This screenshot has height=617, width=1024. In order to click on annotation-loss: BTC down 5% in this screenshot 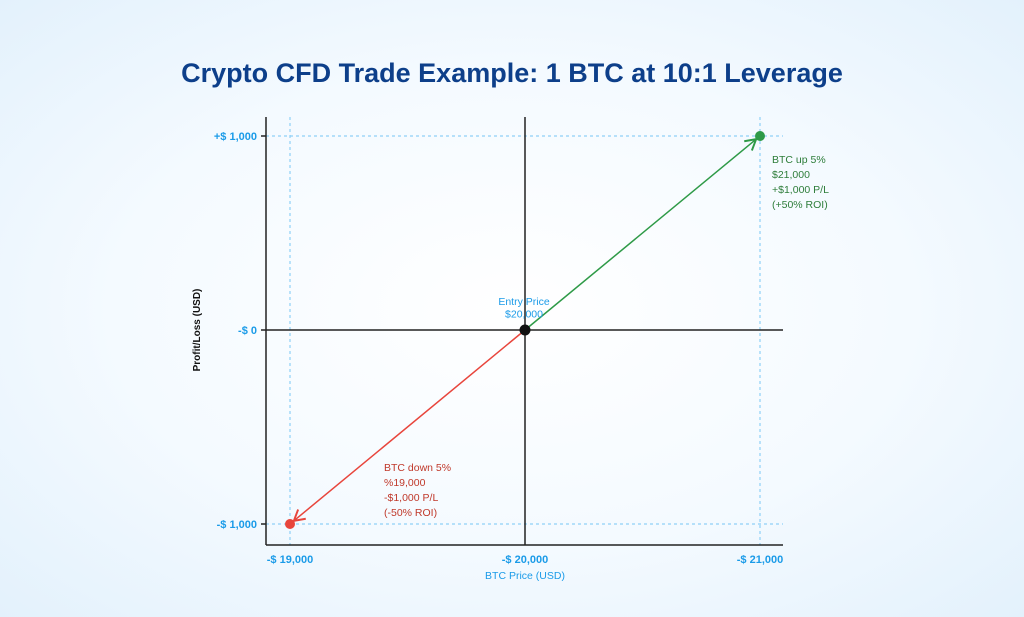, I will do `click(417, 468)`.